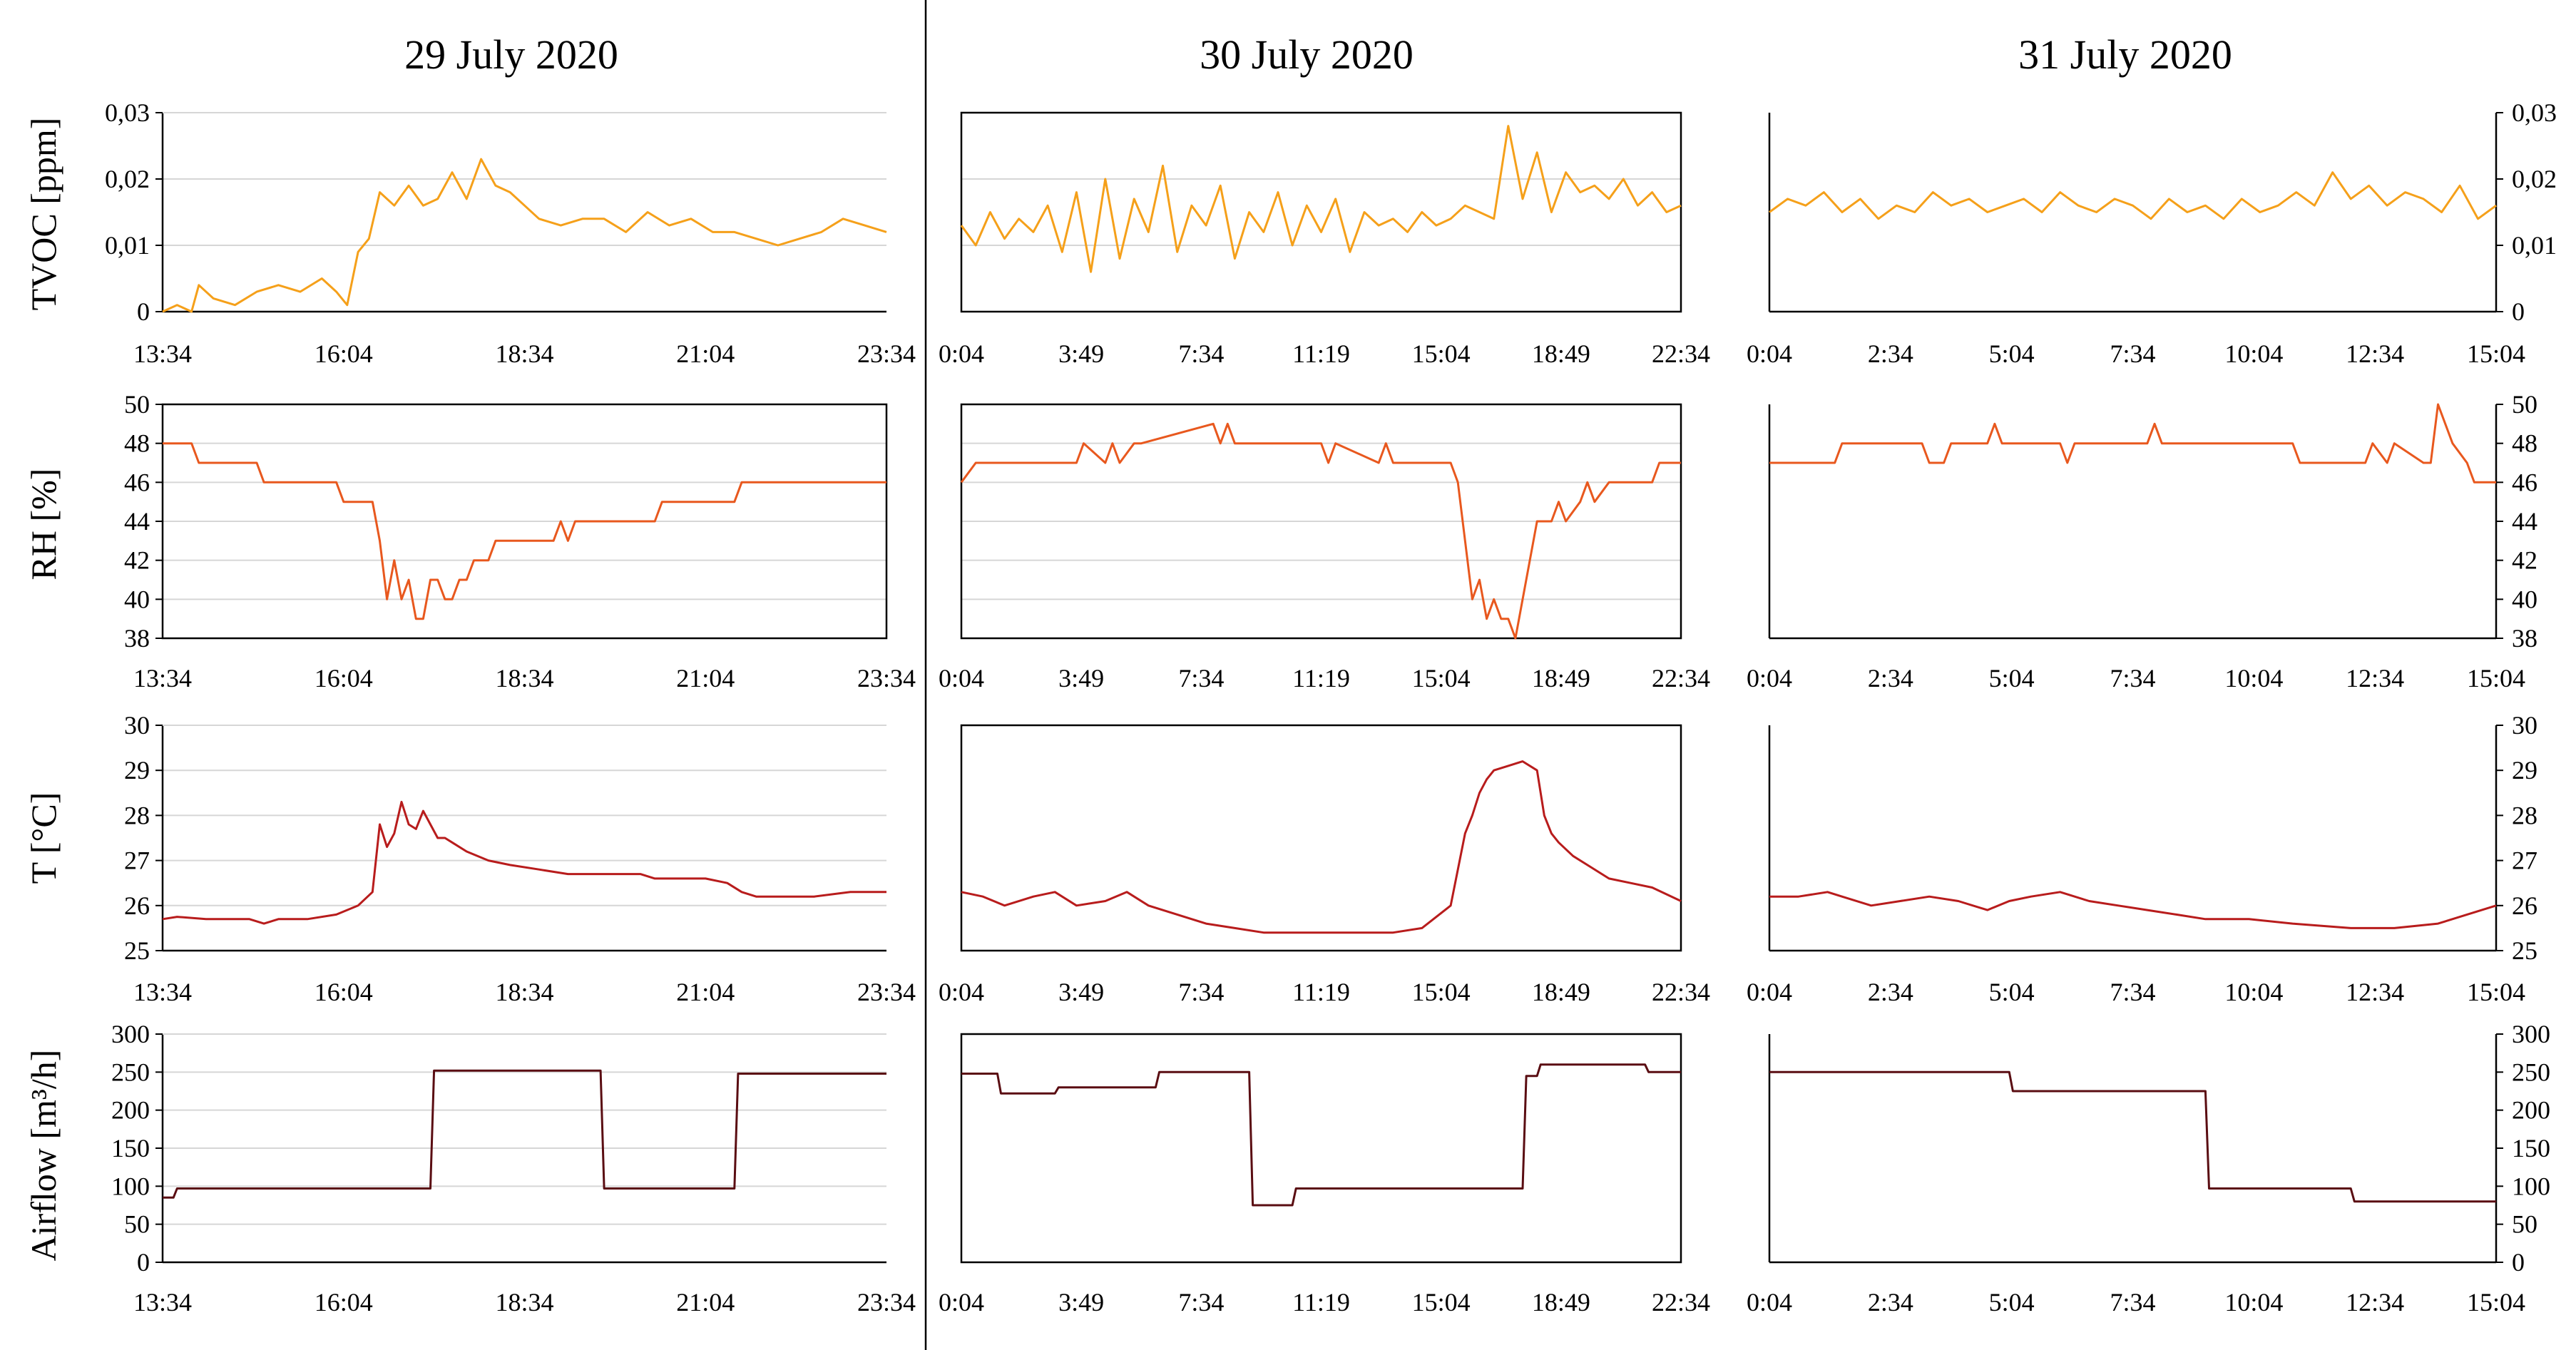 This screenshot has height=1350, width=2576. Describe the element at coordinates (520, 541) in the screenshot. I see `chart-panel-rh-29: 38 40 42 44 46 48 50 13:34 16:04 18:34 21:04 23:34` at that location.